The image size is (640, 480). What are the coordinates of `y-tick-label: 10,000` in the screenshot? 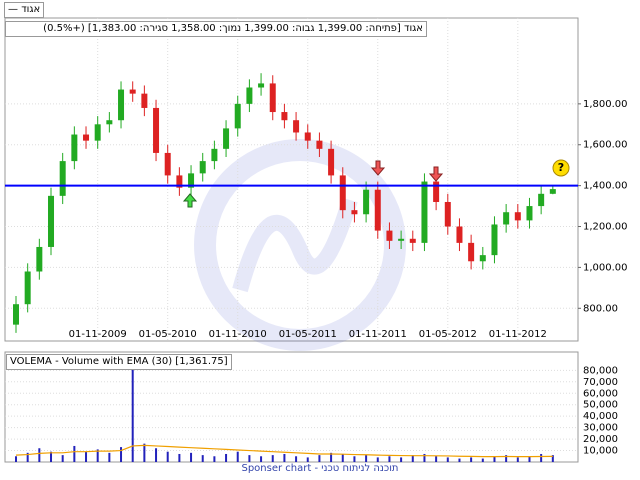 It's located at (600, 451).